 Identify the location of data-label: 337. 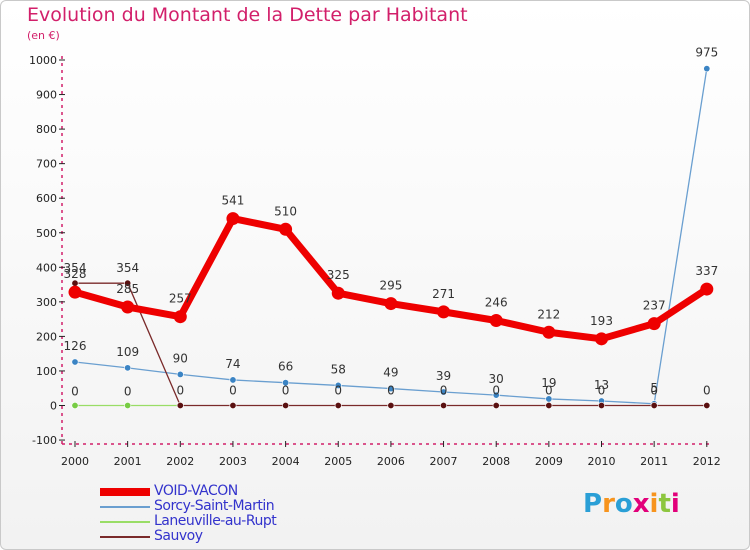
(706, 271).